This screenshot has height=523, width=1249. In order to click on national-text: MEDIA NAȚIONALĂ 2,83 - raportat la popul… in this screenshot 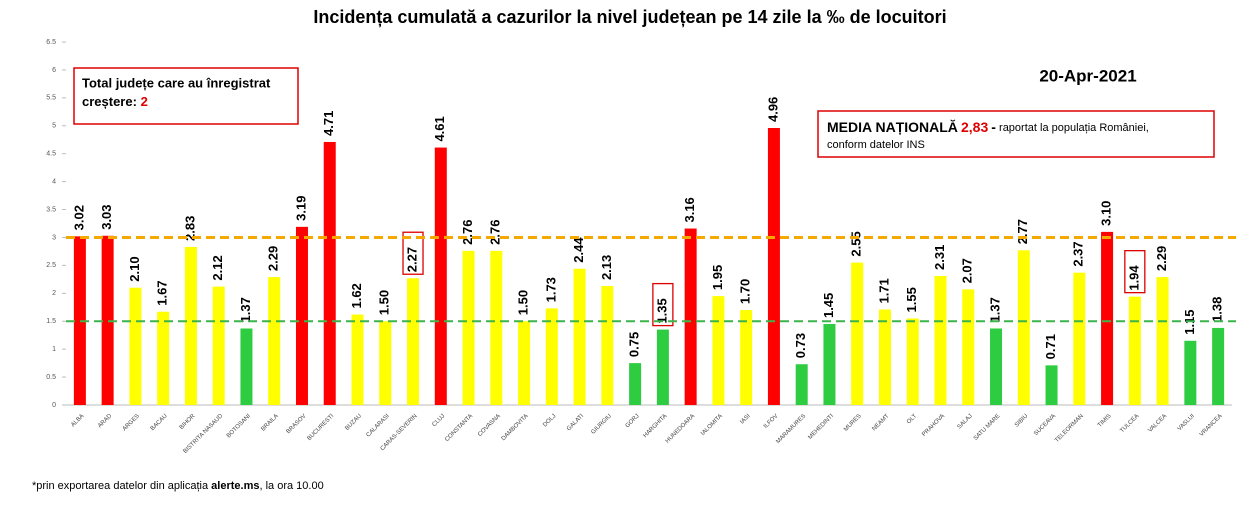, I will do `click(988, 127)`.